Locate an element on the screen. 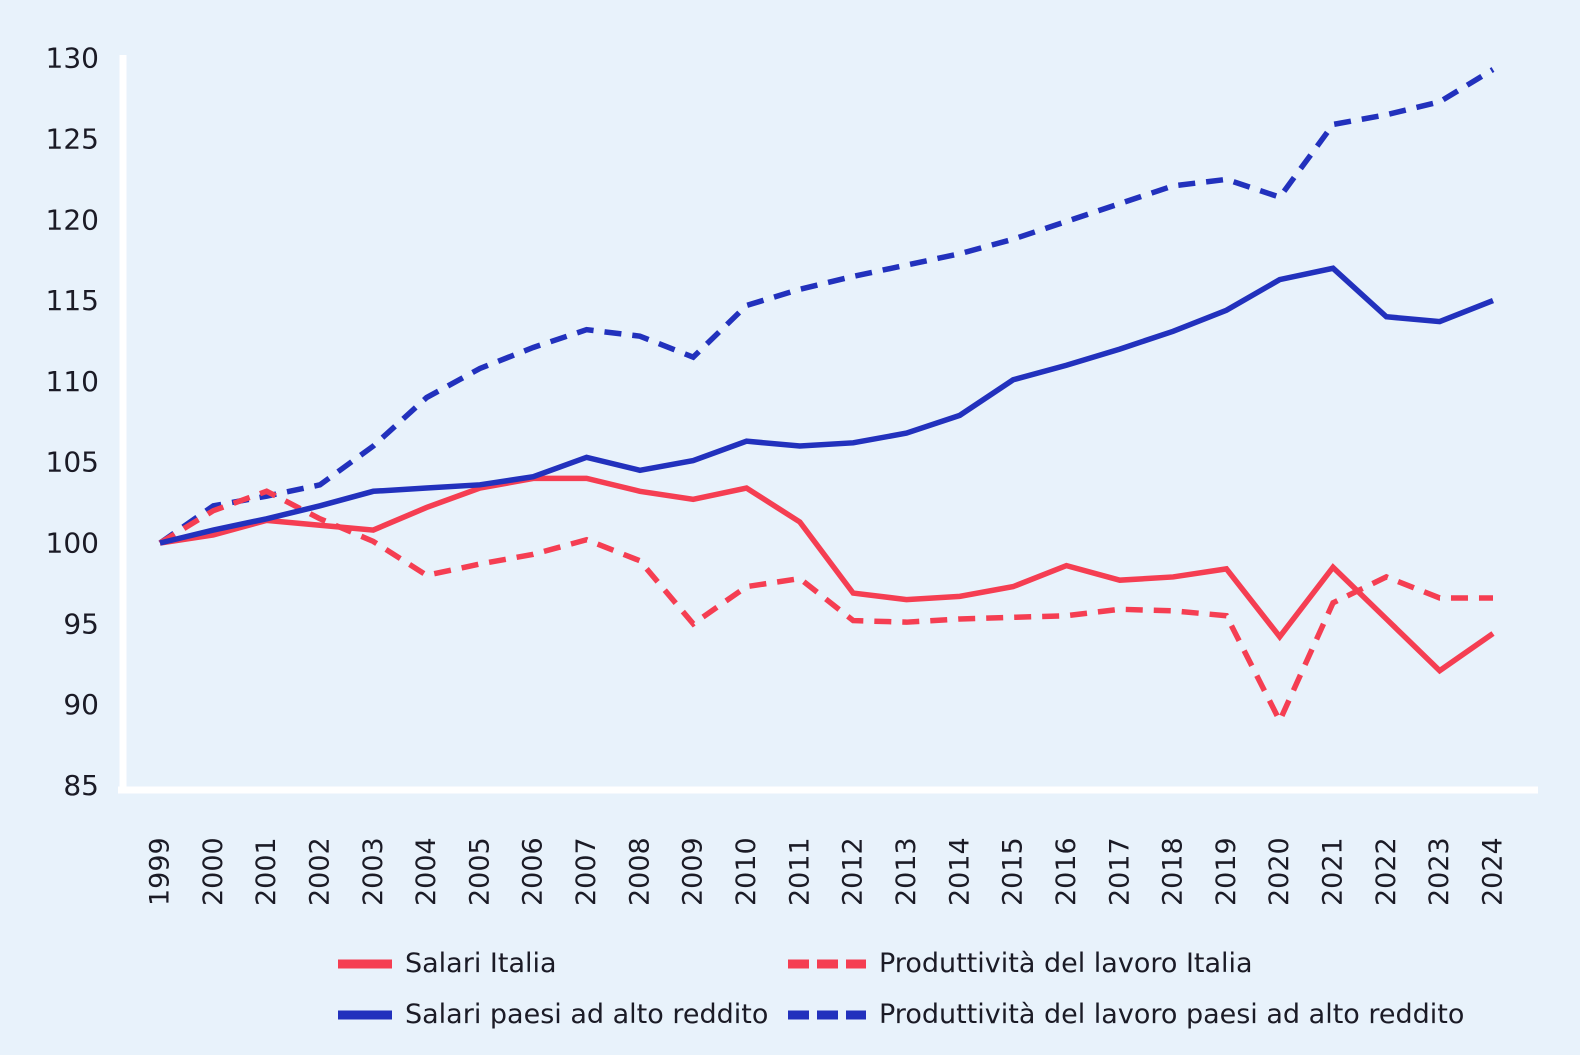  x-tick-label: 2012 is located at coordinates (853, 871).